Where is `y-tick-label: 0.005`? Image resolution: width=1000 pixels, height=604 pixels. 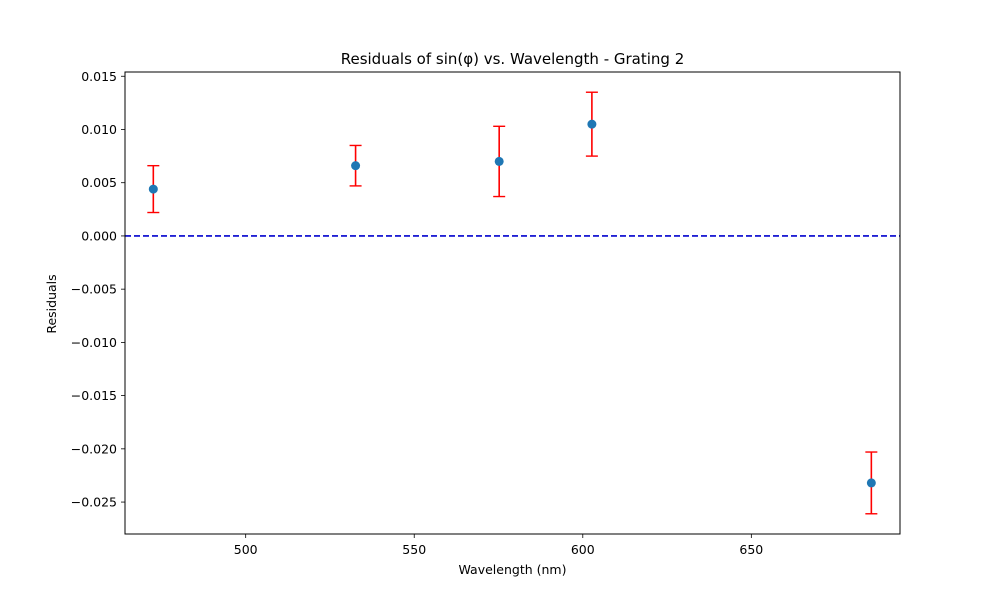
y-tick-label: 0.005 is located at coordinates (99, 182).